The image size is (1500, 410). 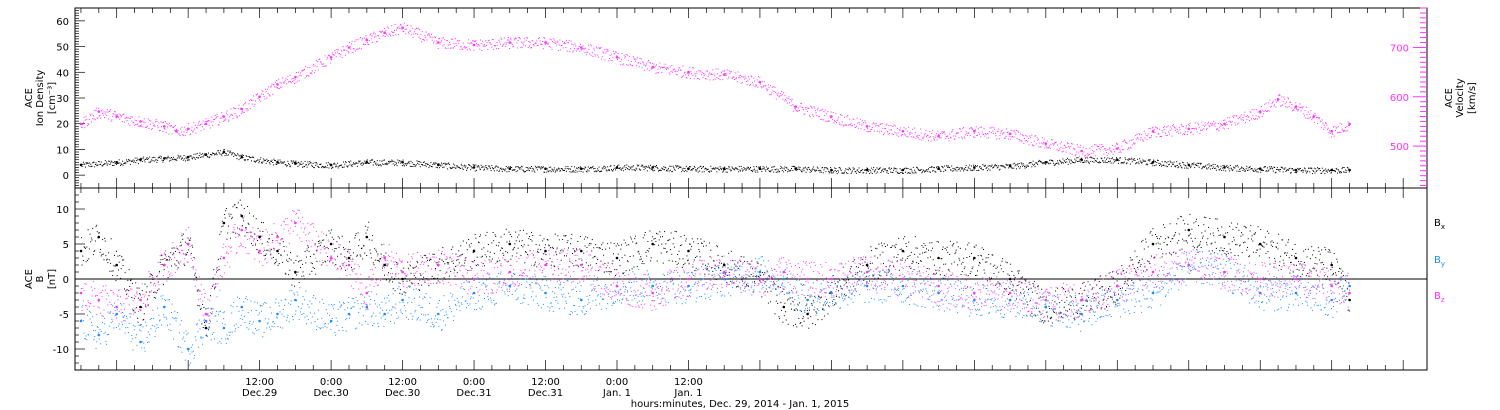 What do you see at coordinates (259, 237) in the screenshot?
I see `bx-point` at bounding box center [259, 237].